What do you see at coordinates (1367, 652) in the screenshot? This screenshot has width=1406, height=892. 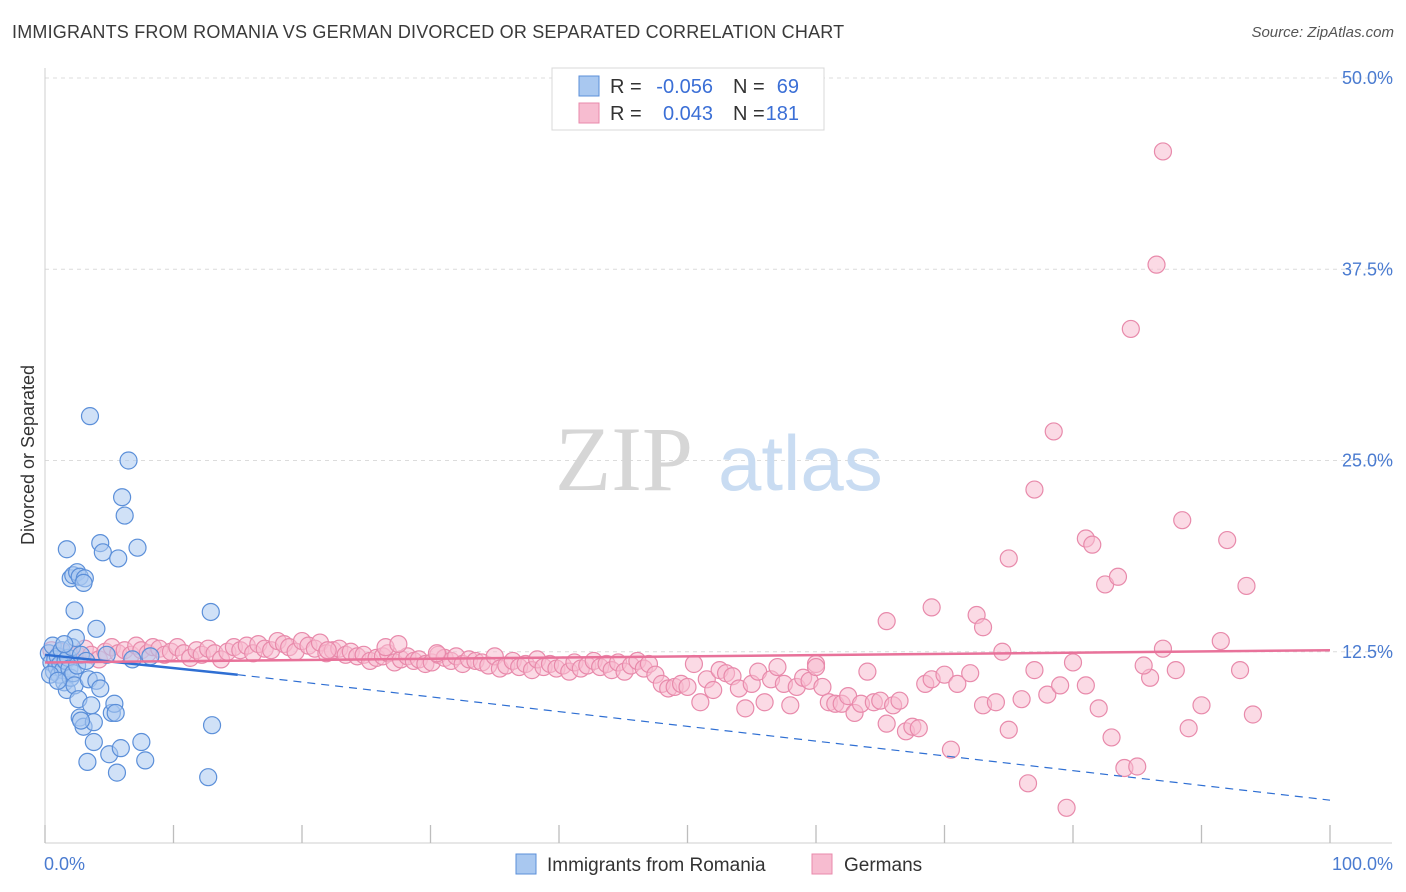 I see `y-tick-label: 12.5%` at bounding box center [1367, 652].